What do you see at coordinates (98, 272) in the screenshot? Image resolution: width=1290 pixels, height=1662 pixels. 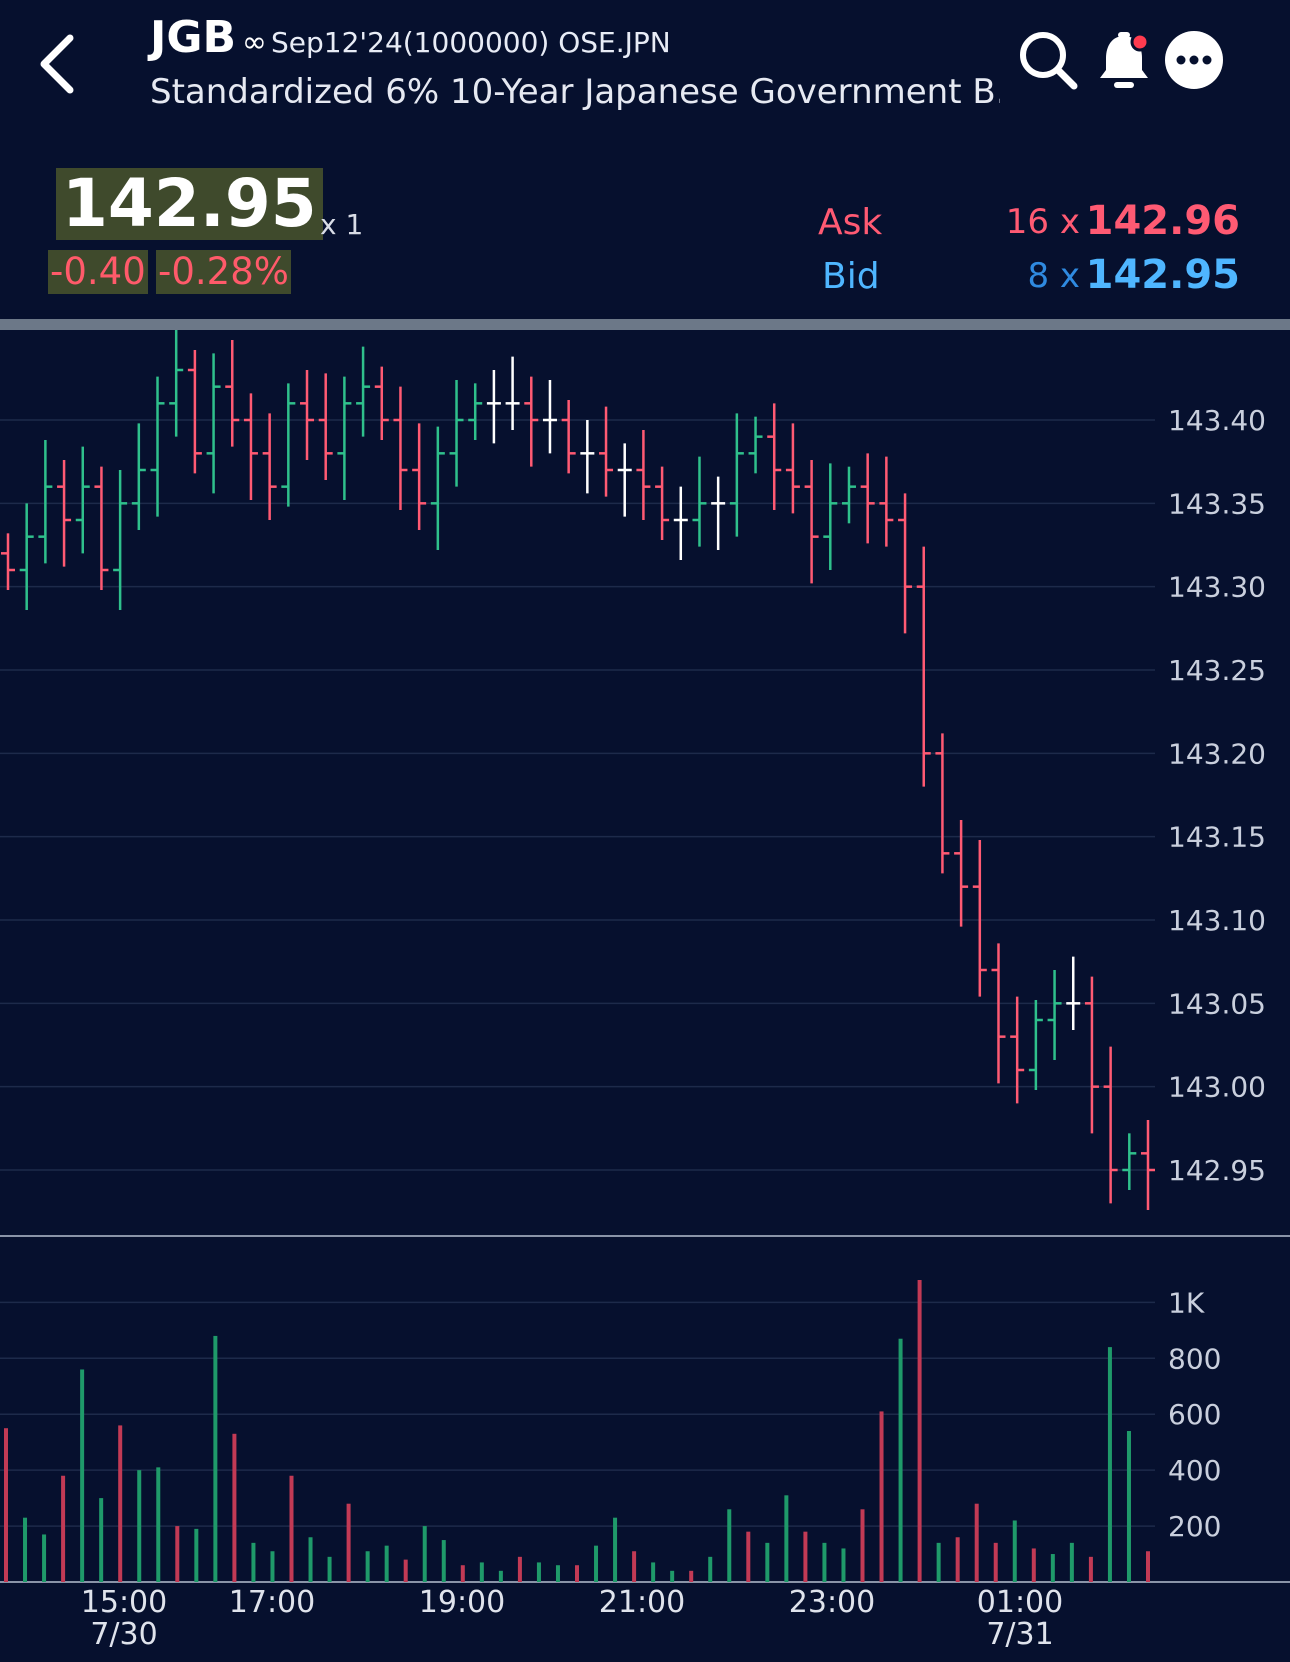 I see `change-value: -0.40` at bounding box center [98, 272].